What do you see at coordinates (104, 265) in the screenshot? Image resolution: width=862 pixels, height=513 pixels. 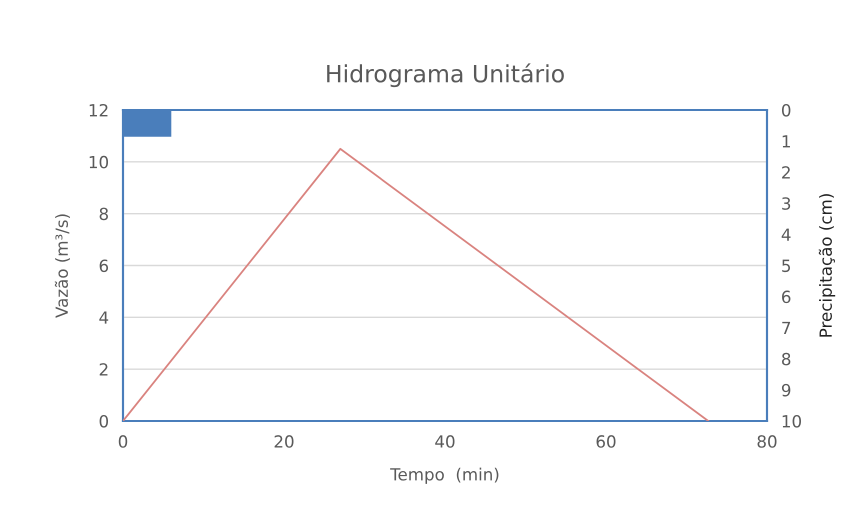 I see `y-tick-label: 6` at bounding box center [104, 265].